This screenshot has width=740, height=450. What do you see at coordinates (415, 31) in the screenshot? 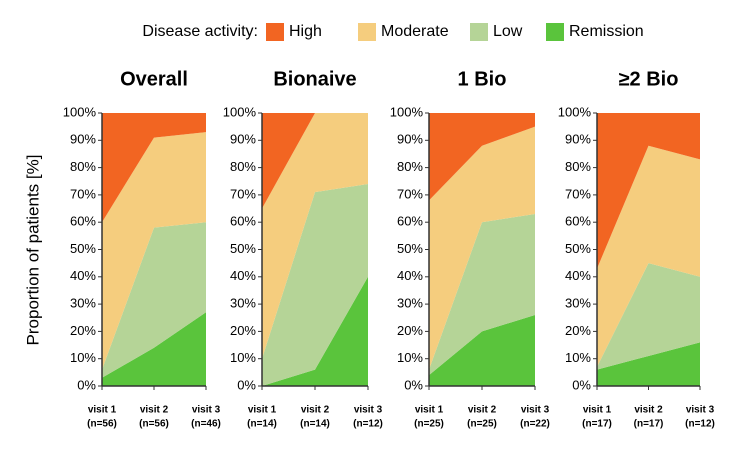
I see `legend-label: Moderate` at bounding box center [415, 31].